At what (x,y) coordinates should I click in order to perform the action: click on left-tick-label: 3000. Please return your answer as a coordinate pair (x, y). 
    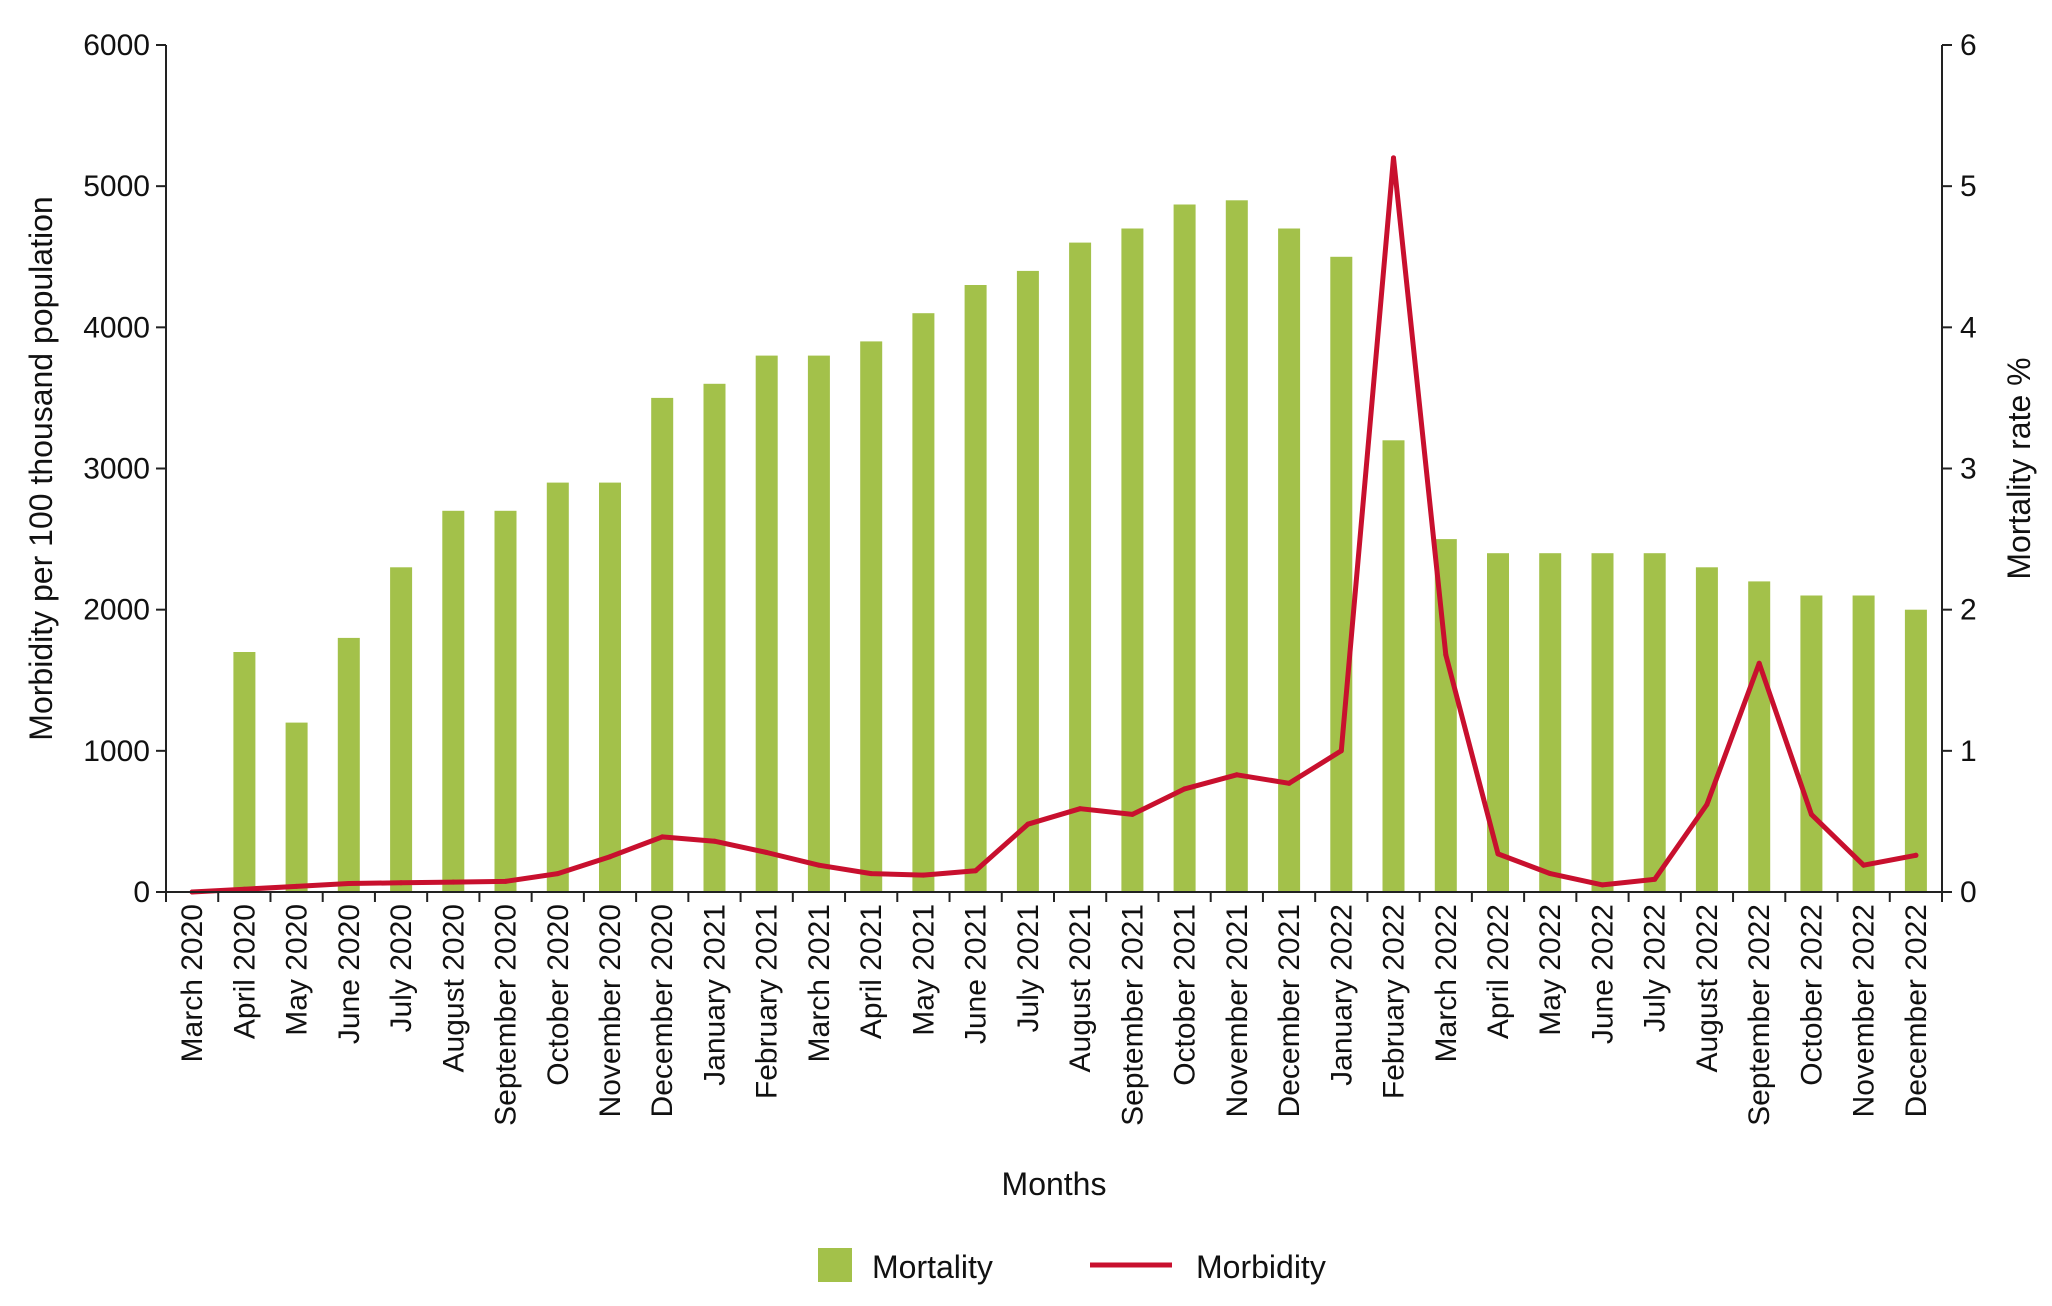
    Looking at the image, I should click on (116, 469).